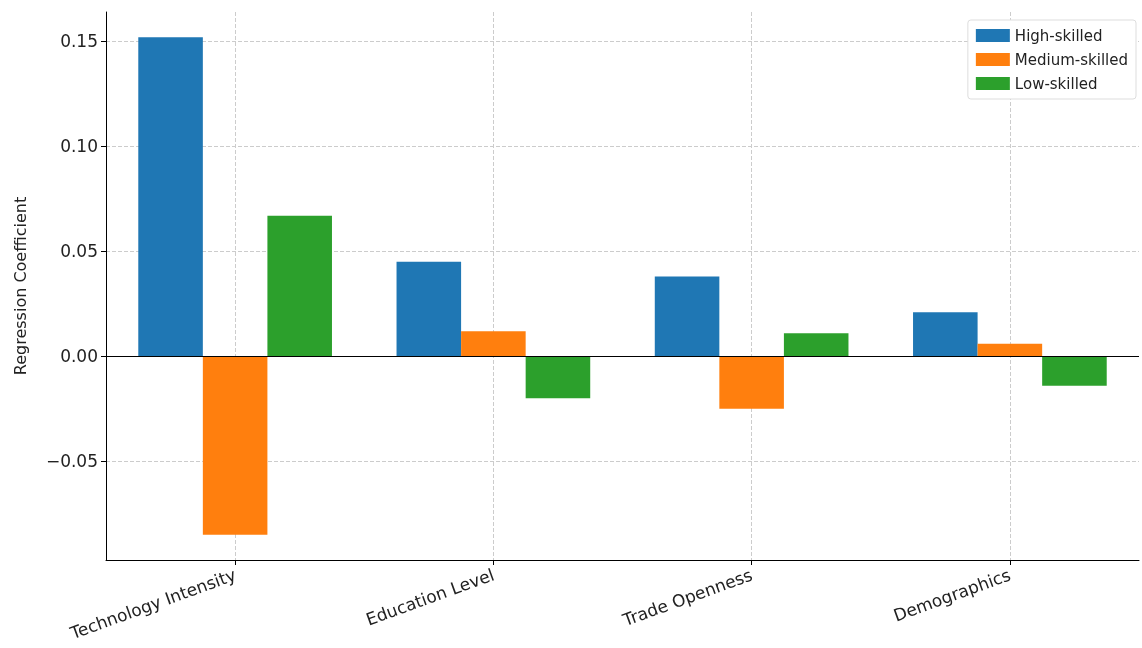 The image size is (1142, 648). What do you see at coordinates (1056, 83) in the screenshot?
I see `legend-label: Low-skilled` at bounding box center [1056, 83].